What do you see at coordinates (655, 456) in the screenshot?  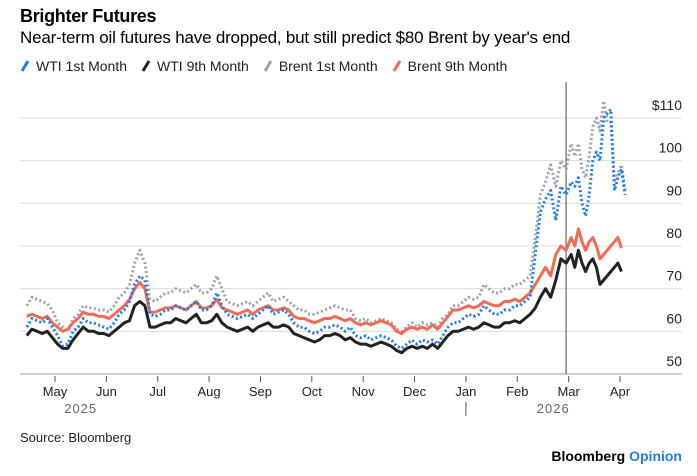 I see `brand-suffix: Opinion` at bounding box center [655, 456].